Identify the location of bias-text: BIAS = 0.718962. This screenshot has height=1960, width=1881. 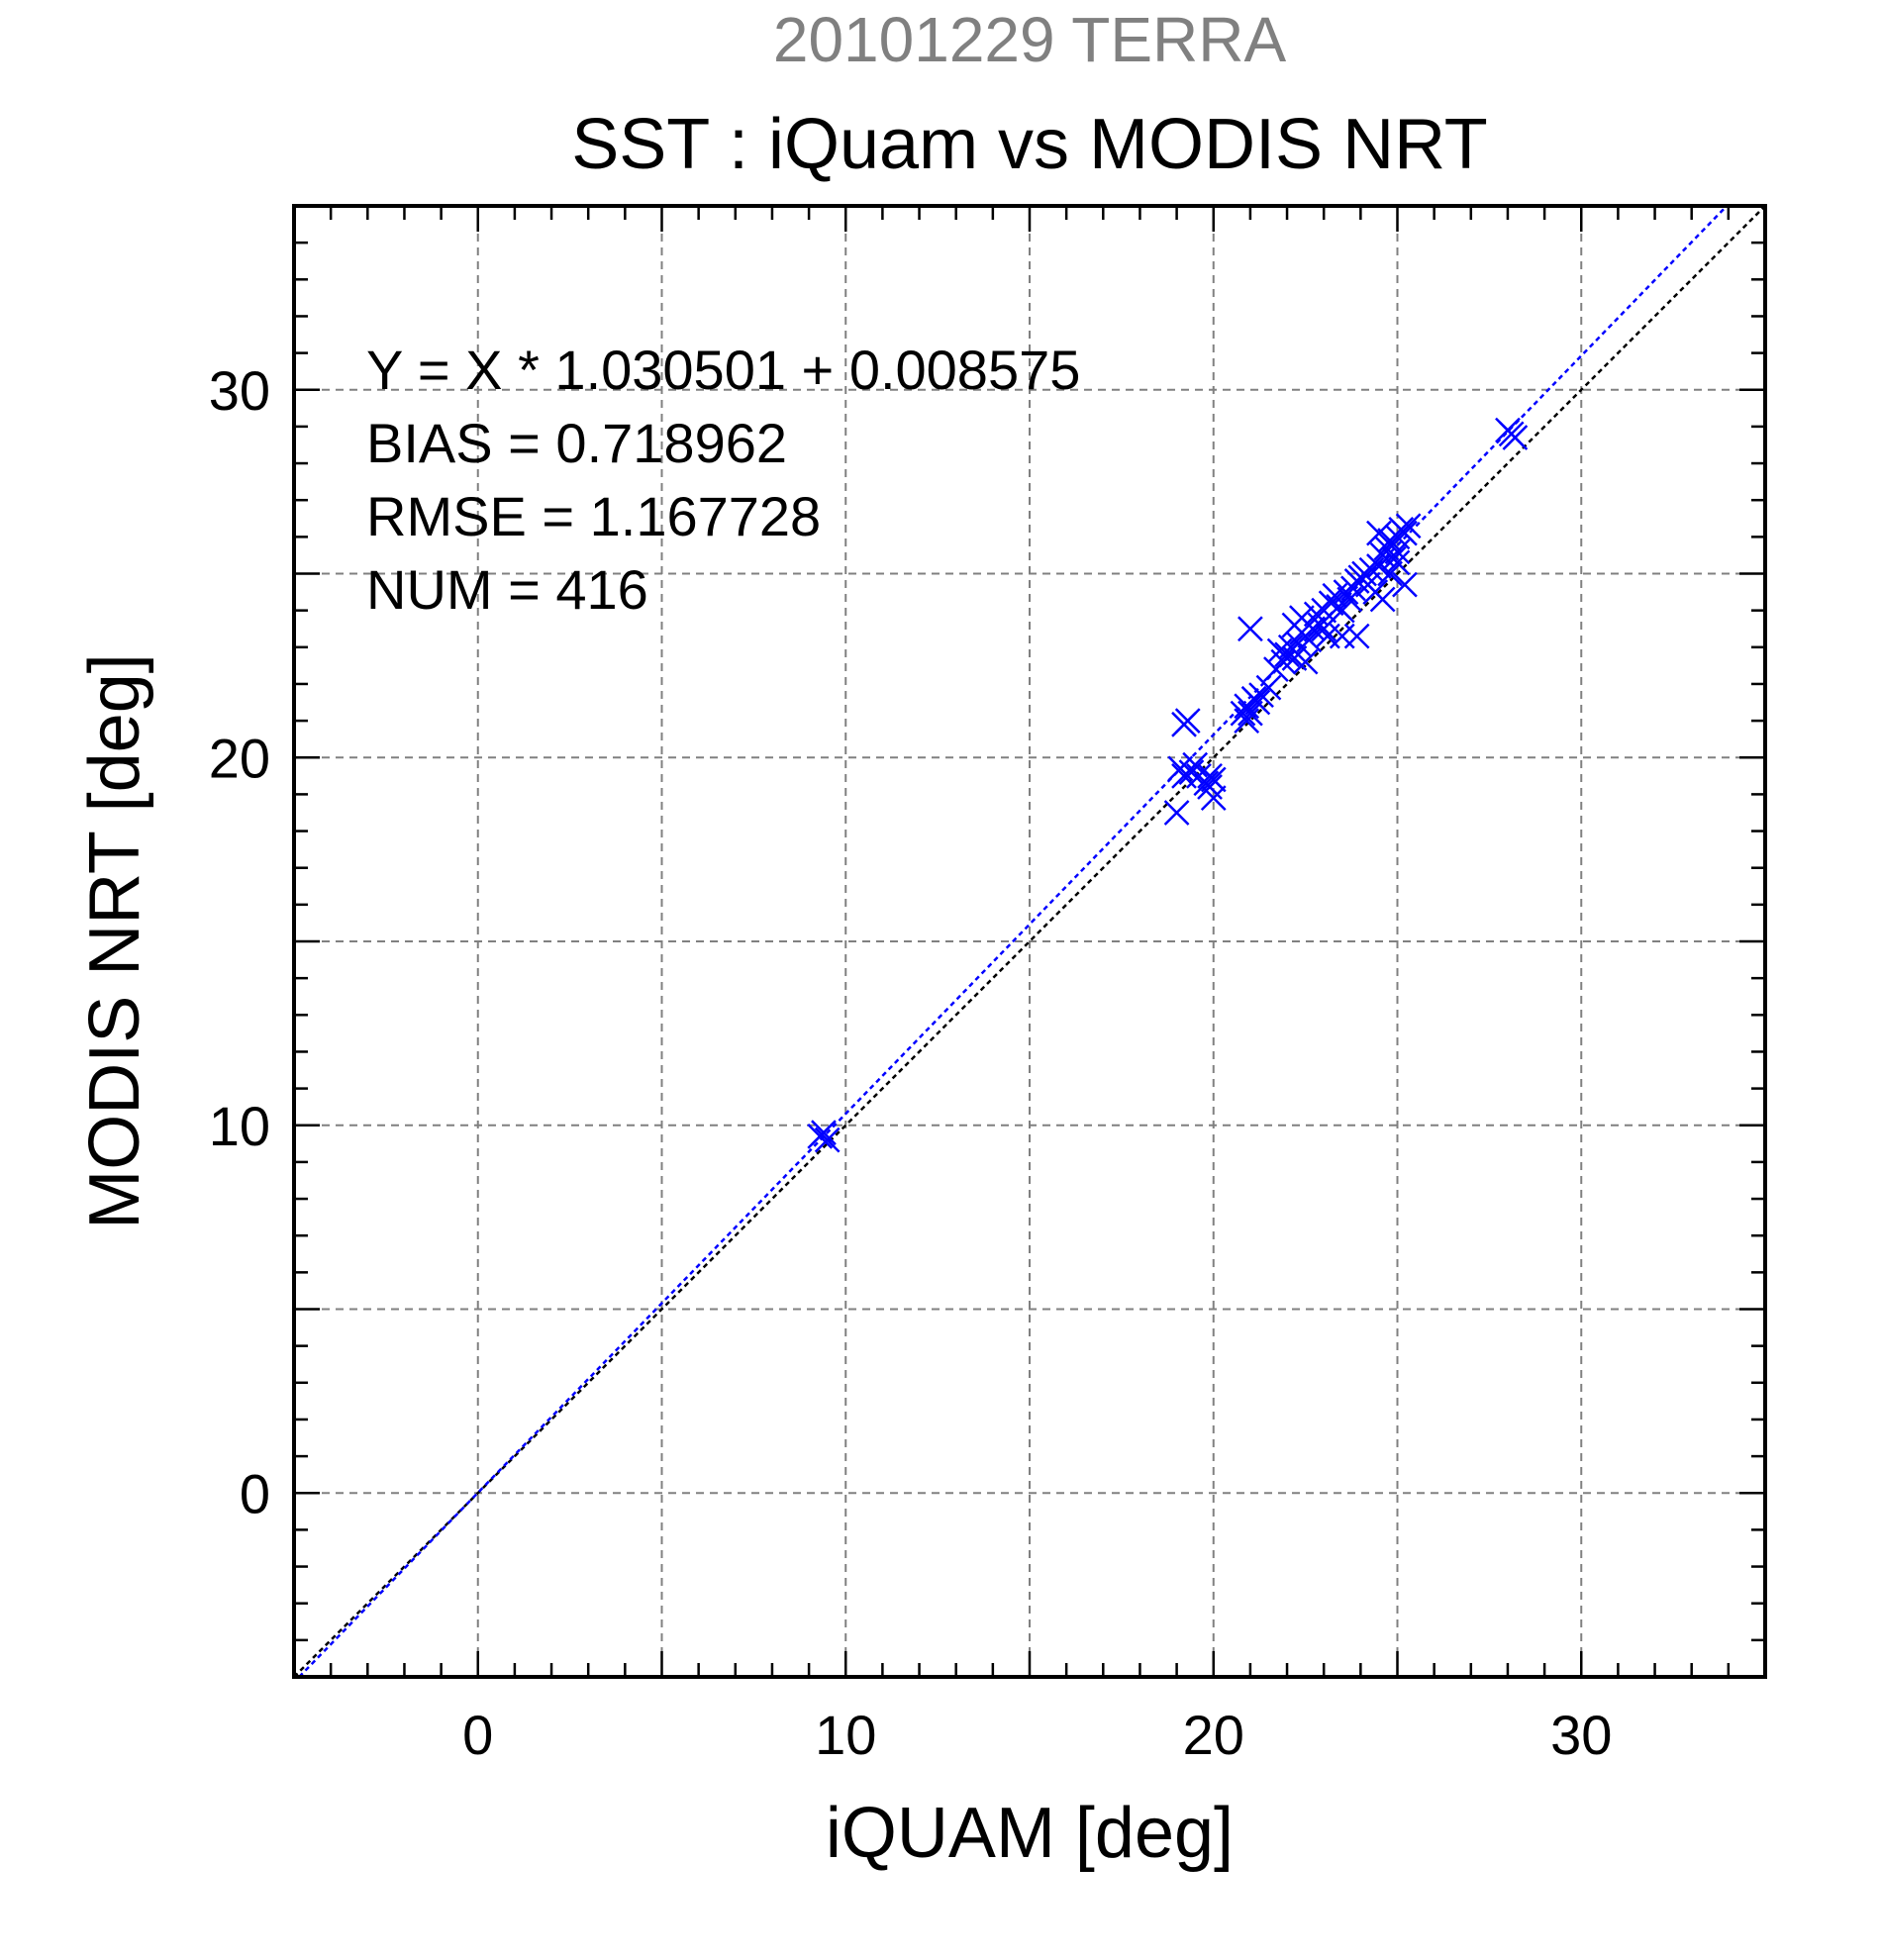
(576, 443).